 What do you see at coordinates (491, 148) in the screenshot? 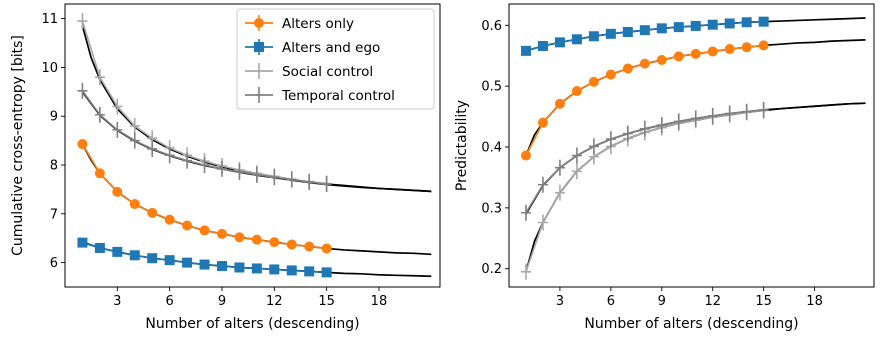
I see `p1-y-tick-label: 0.4` at bounding box center [491, 148].